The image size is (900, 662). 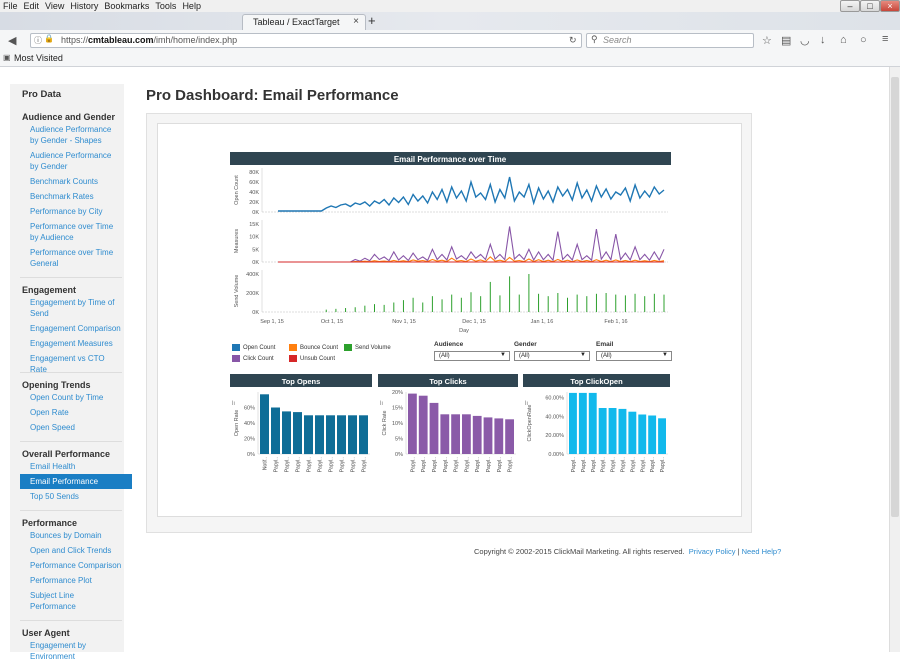 What do you see at coordinates (84, 6) in the screenshot?
I see `menu-item-history: History` at bounding box center [84, 6].